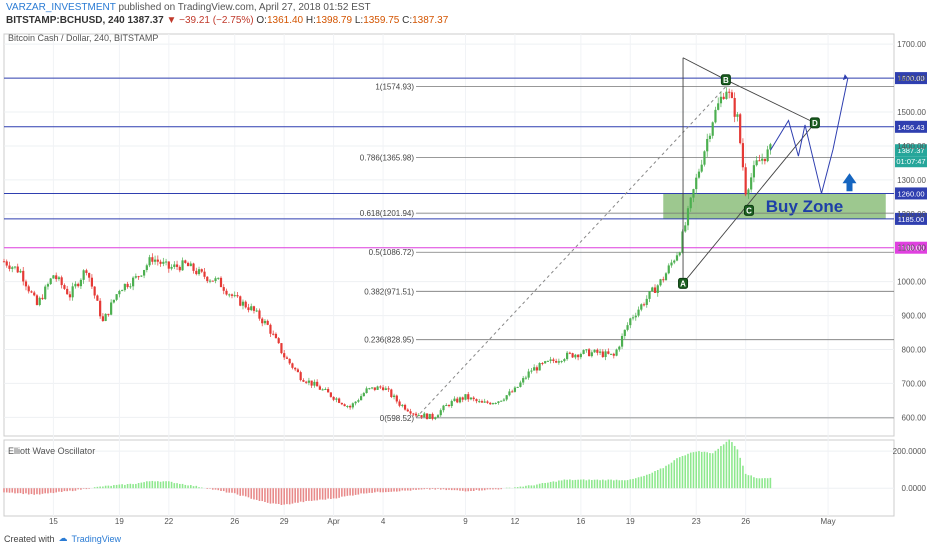 This screenshot has height=550, width=932. What do you see at coordinates (914, 383) in the screenshot?
I see `y-tick-label: 700.00` at bounding box center [914, 383].